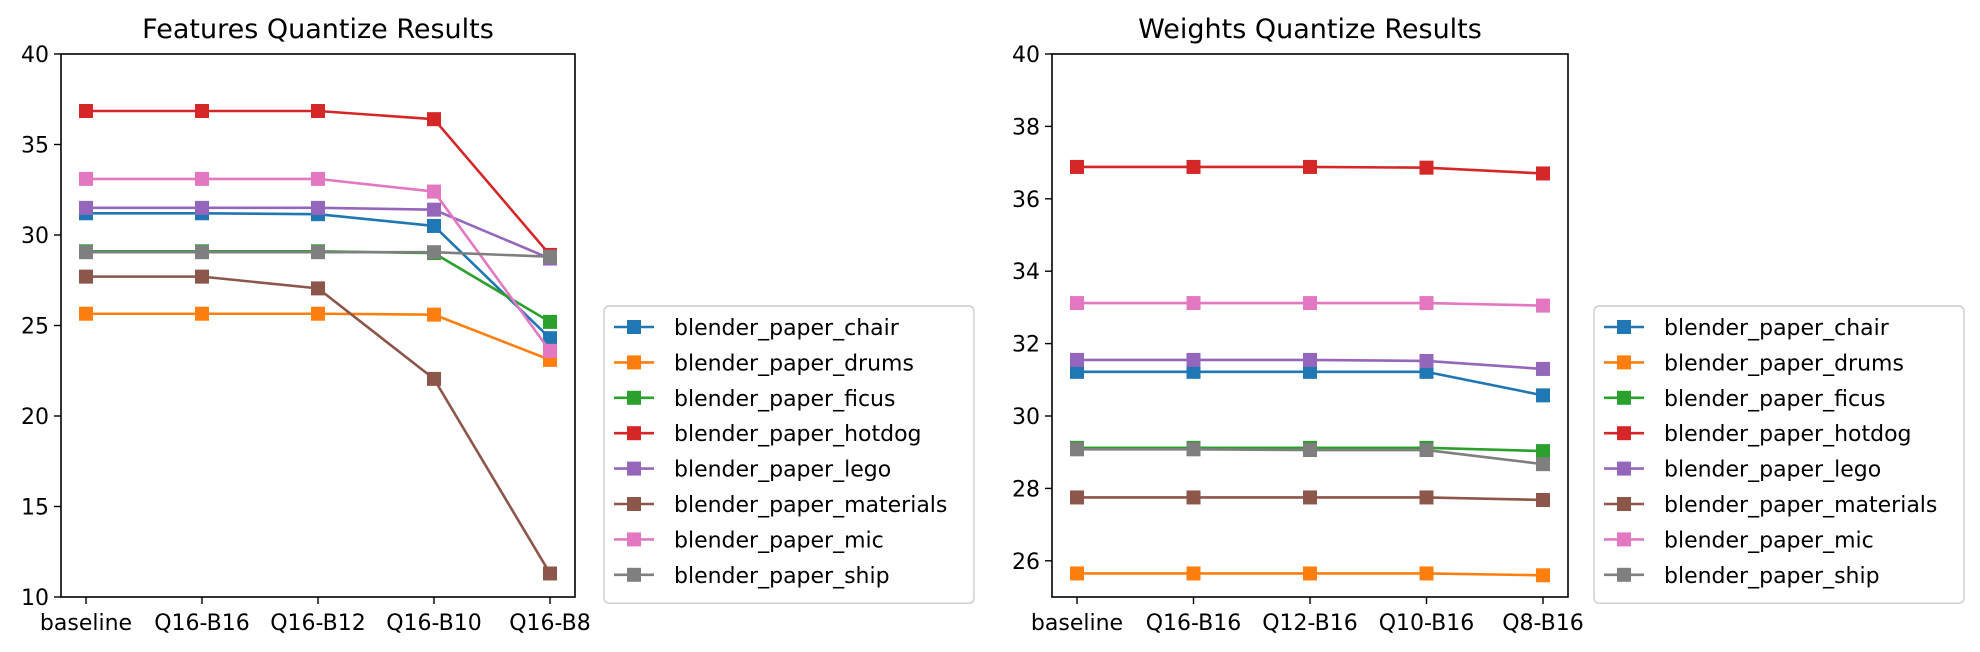 The width and height of the screenshot is (1980, 652). What do you see at coordinates (434, 623) in the screenshot?
I see `x-tick-label: Q16-B10` at bounding box center [434, 623].